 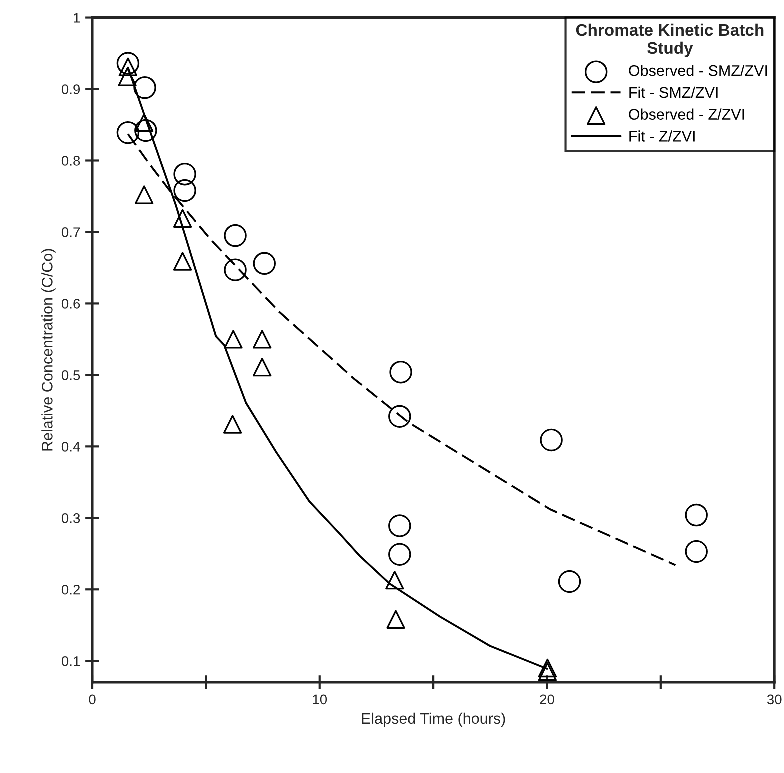 I want to click on y-tick-label: 0.7, so click(x=71, y=233).